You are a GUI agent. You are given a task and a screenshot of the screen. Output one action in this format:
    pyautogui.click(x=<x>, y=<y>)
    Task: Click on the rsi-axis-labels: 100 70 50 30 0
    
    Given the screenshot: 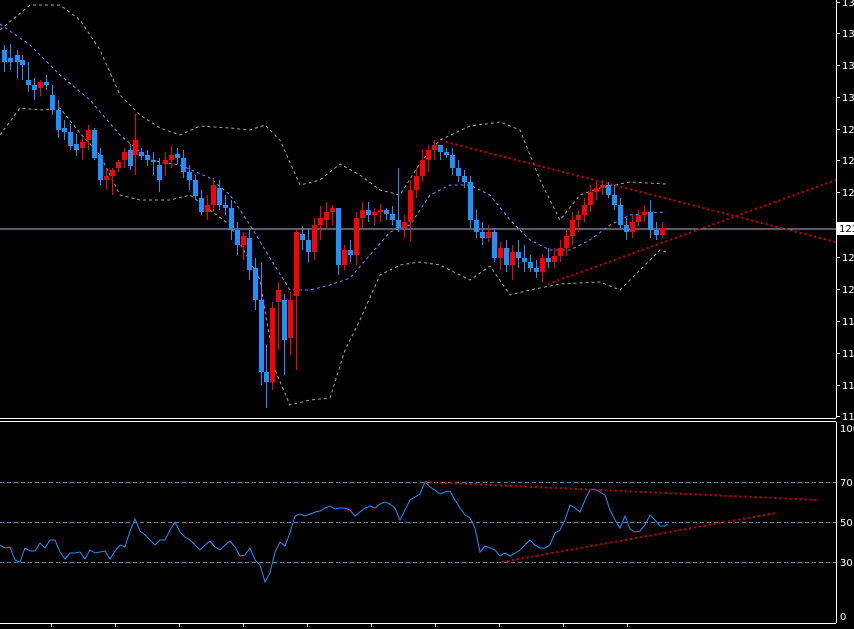 What is the action you would take?
    pyautogui.click(x=847, y=523)
    